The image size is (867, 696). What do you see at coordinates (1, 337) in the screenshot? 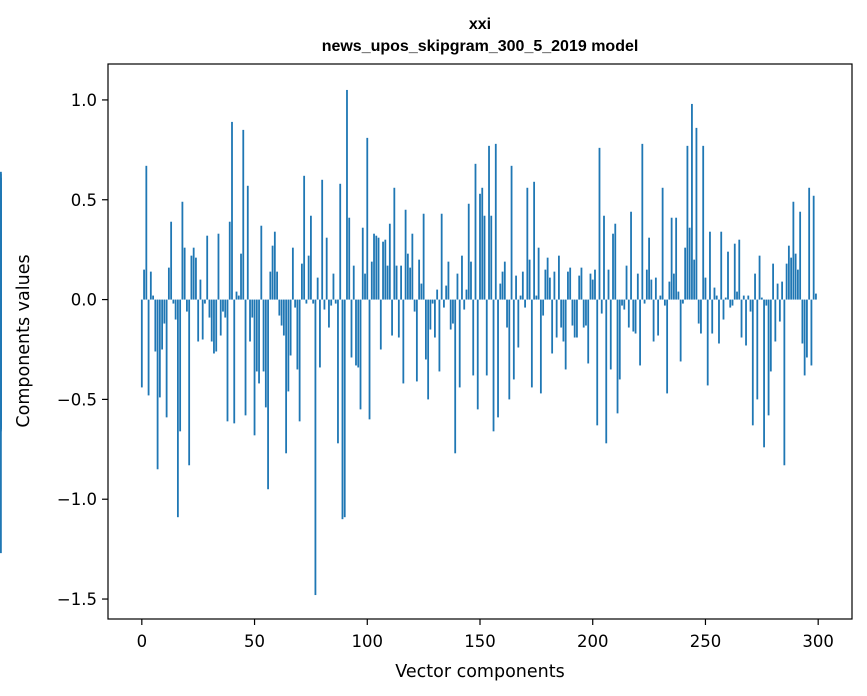
I see `bar-component-undefined` at bounding box center [1, 337].